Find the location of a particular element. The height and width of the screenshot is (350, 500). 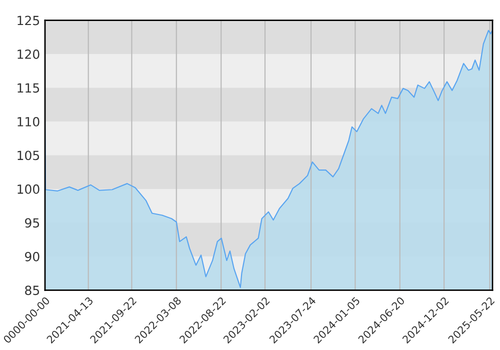

y-tick-label: 110 is located at coordinates (29, 121).